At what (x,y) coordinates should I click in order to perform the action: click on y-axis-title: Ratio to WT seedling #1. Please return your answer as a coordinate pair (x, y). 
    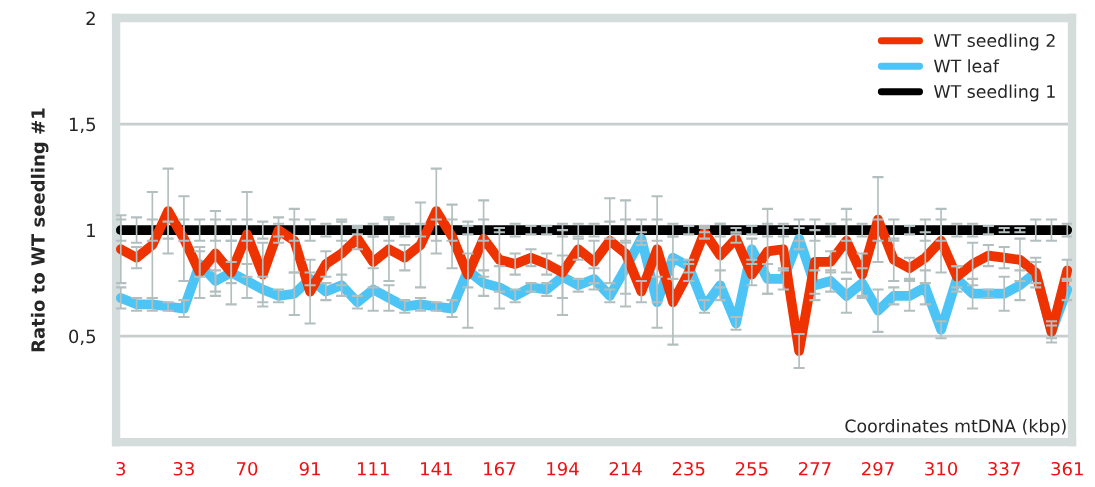
    Looking at the image, I should click on (39, 230).